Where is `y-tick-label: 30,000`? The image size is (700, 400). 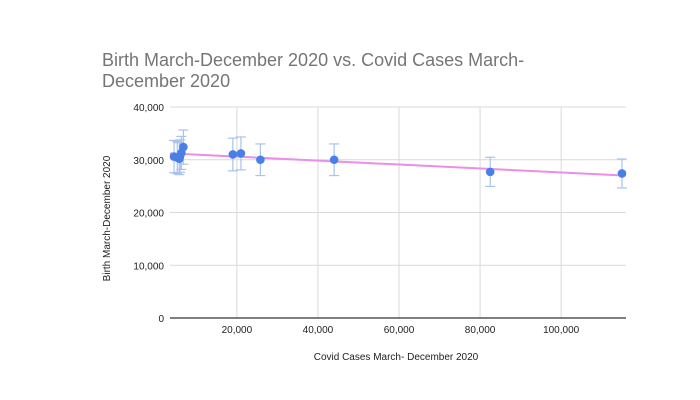
y-tick-label: 30,000 is located at coordinates (148, 161).